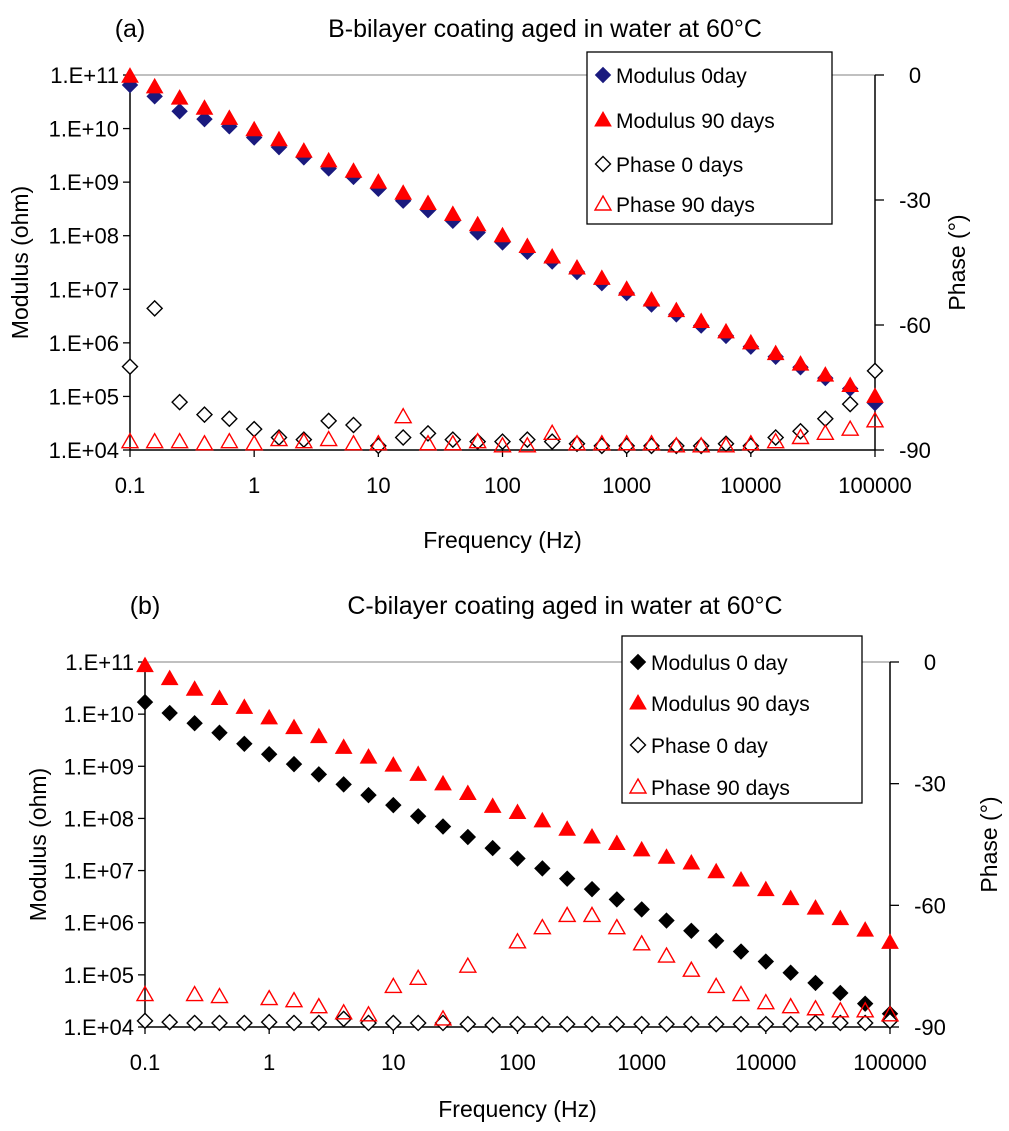 The image size is (1009, 1131). I want to click on y2-axis-label: Phase (°), so click(957, 262).